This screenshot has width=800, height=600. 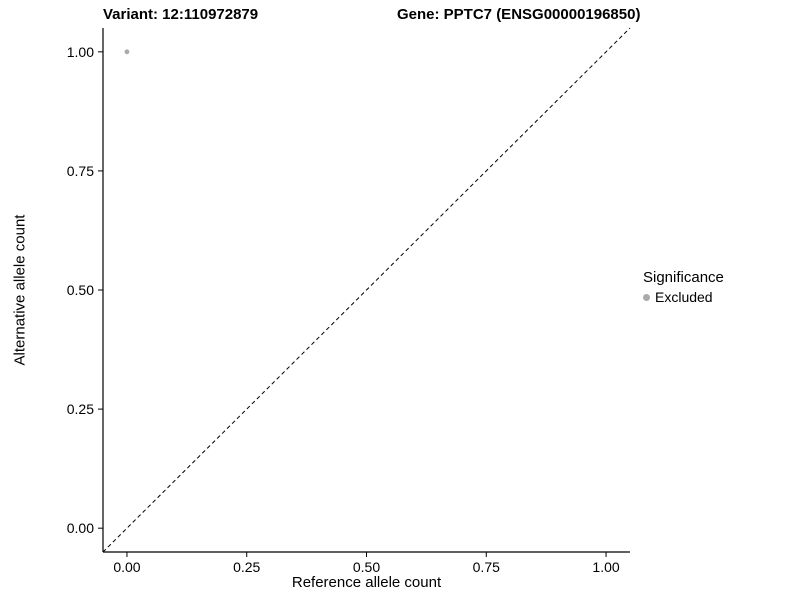 I want to click on legend-entry: Excluded, so click(x=683, y=297).